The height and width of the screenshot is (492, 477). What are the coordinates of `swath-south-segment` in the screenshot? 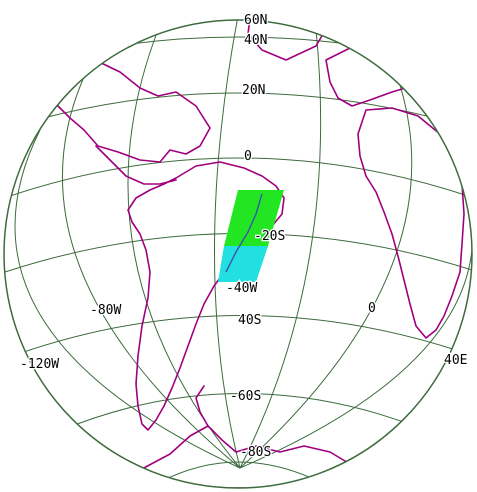 It's located at (243, 264).